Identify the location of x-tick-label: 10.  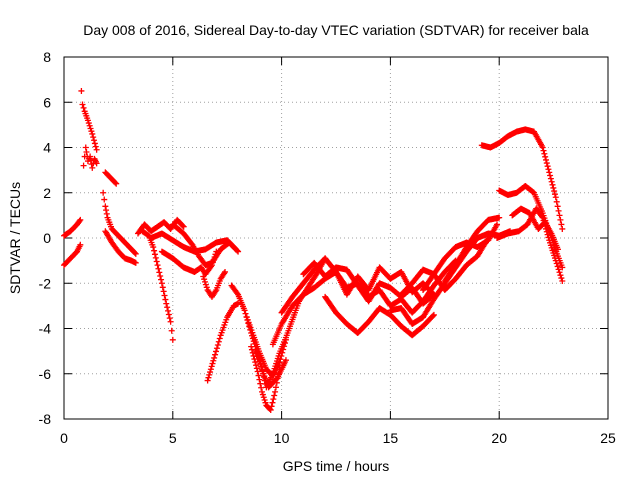
(282, 438).